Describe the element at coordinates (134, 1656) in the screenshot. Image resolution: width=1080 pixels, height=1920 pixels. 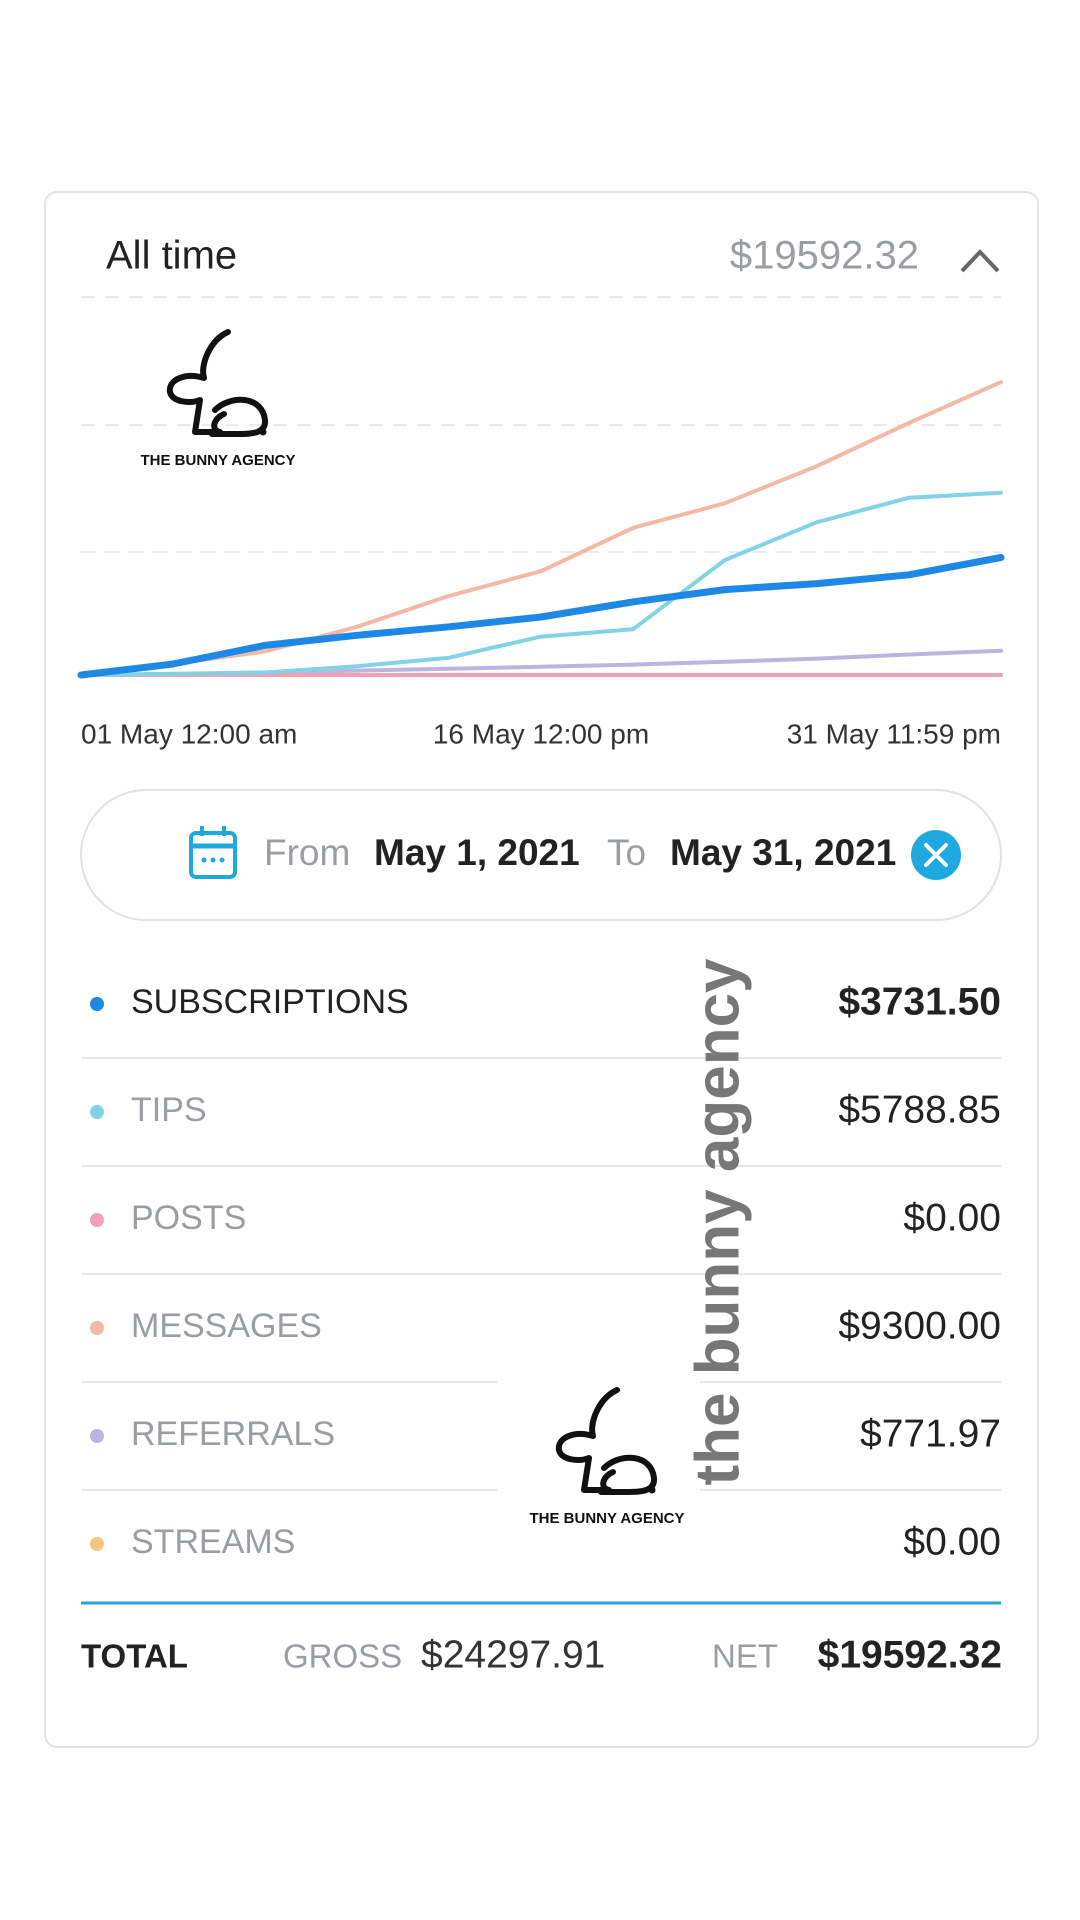
I see `total-label: TOTAL` at that location.